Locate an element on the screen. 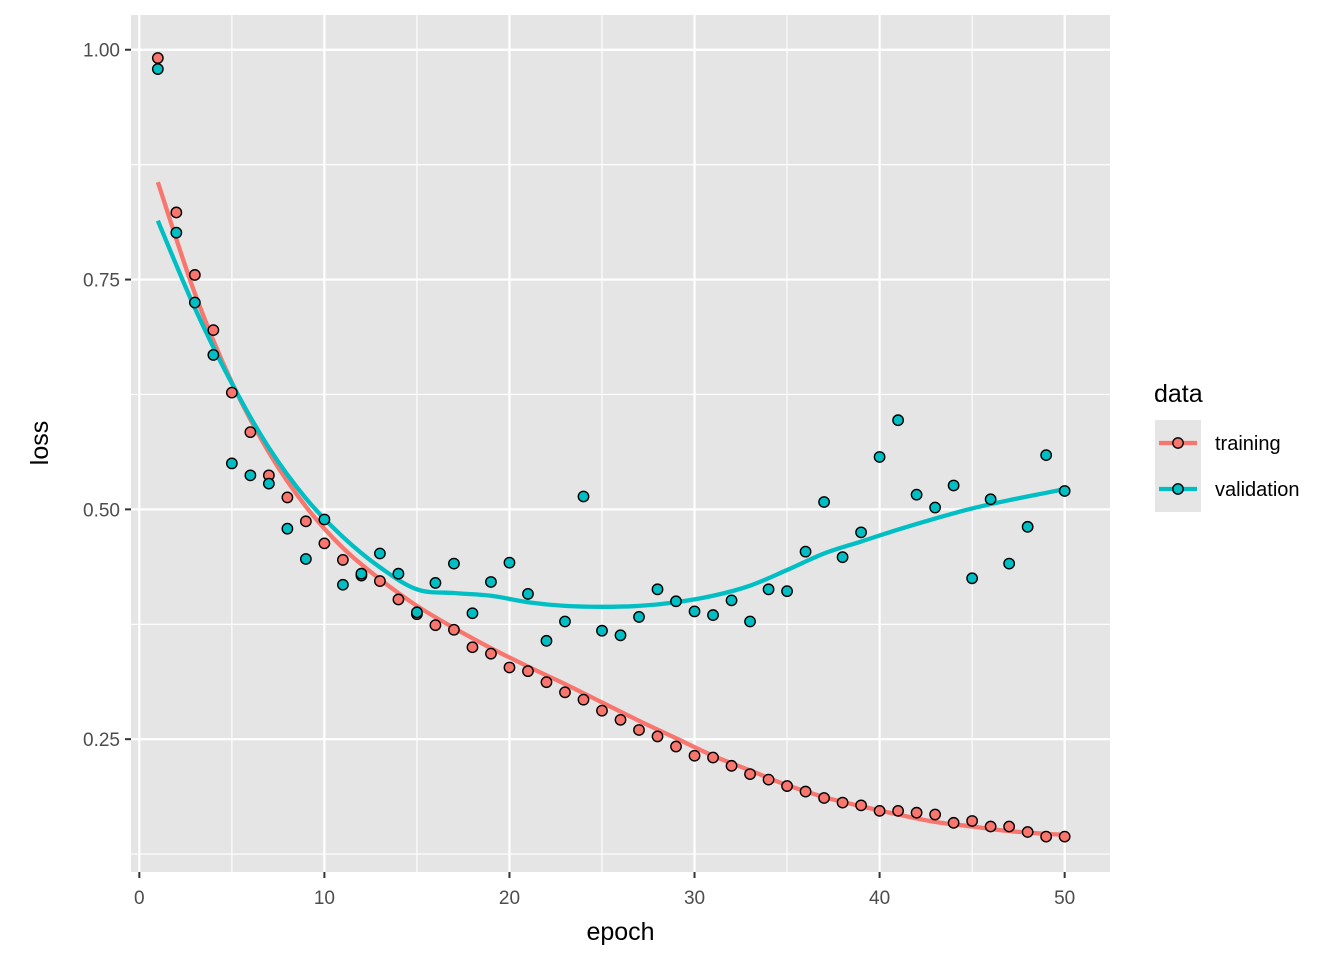 This screenshot has height=960, width=1344. y-tick-label: 0.25 is located at coordinates (101, 740).